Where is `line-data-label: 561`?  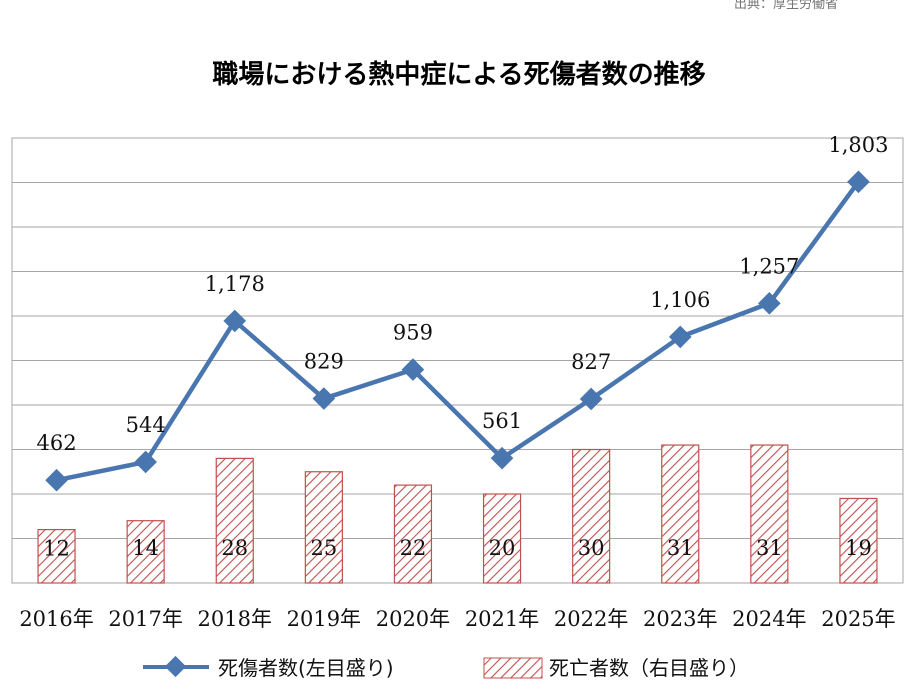
line-data-label: 561 is located at coordinates (502, 421).